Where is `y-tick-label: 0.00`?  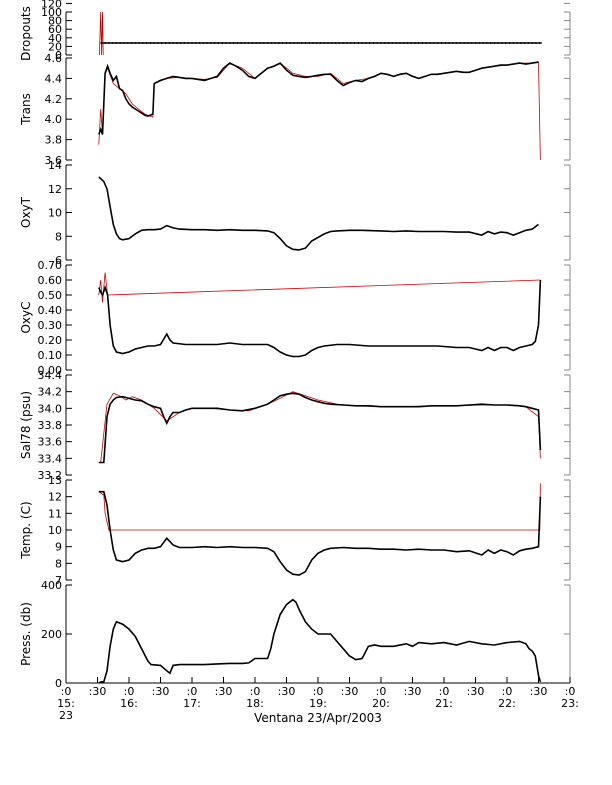
y-tick-label: 0.00 is located at coordinates (50, 370).